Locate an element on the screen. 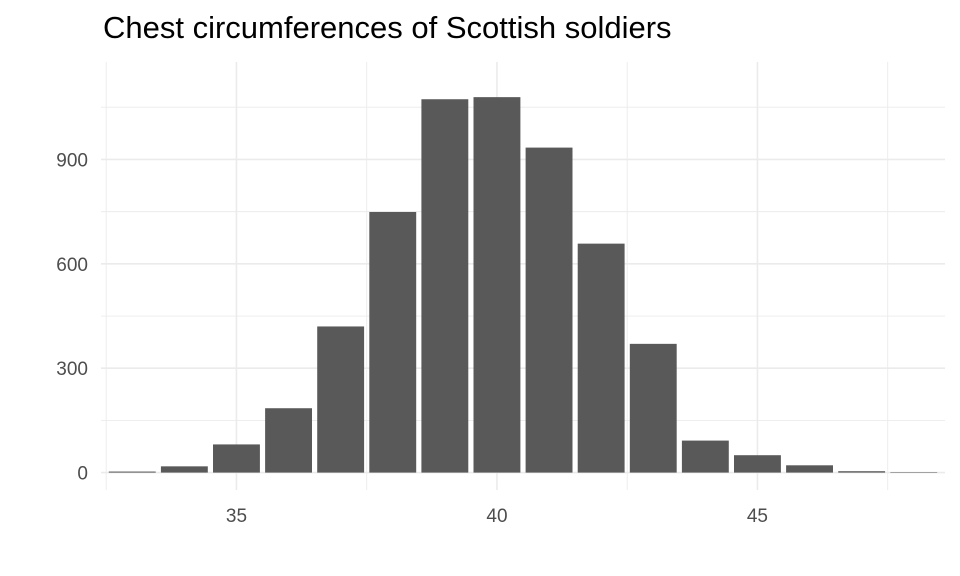 The height and width of the screenshot is (576, 960). y-tick-label: 300 is located at coordinates (72, 369).